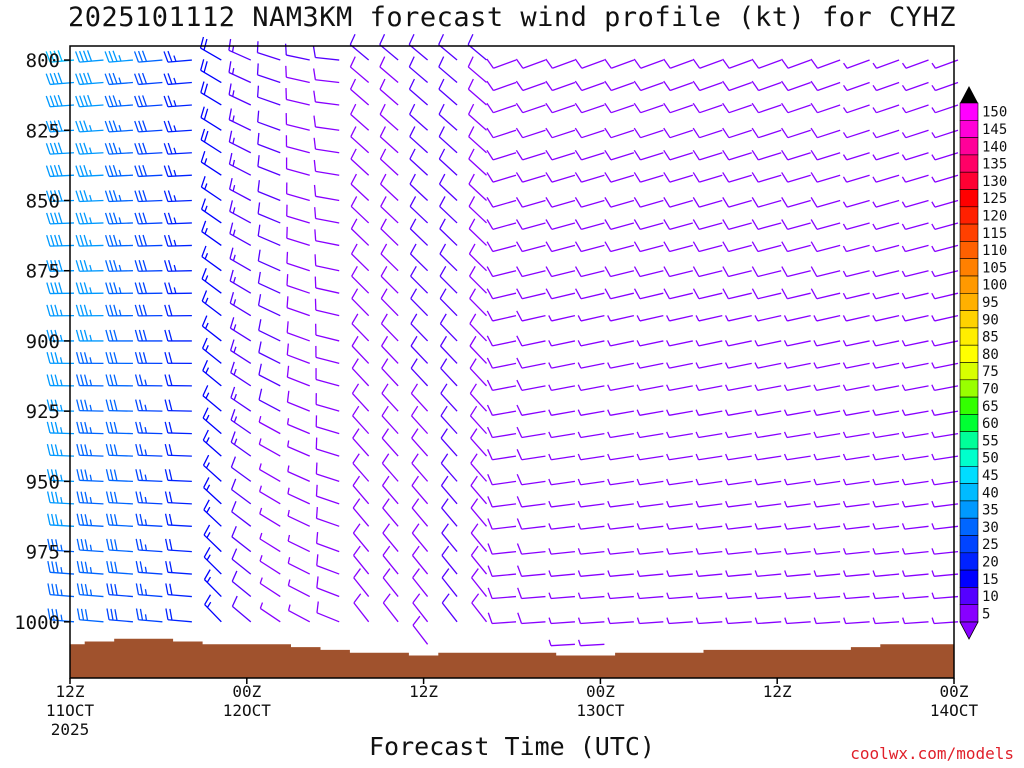 The width and height of the screenshot is (1024, 768). I want to click on y-tick-label-825: 825, so click(43, 131).